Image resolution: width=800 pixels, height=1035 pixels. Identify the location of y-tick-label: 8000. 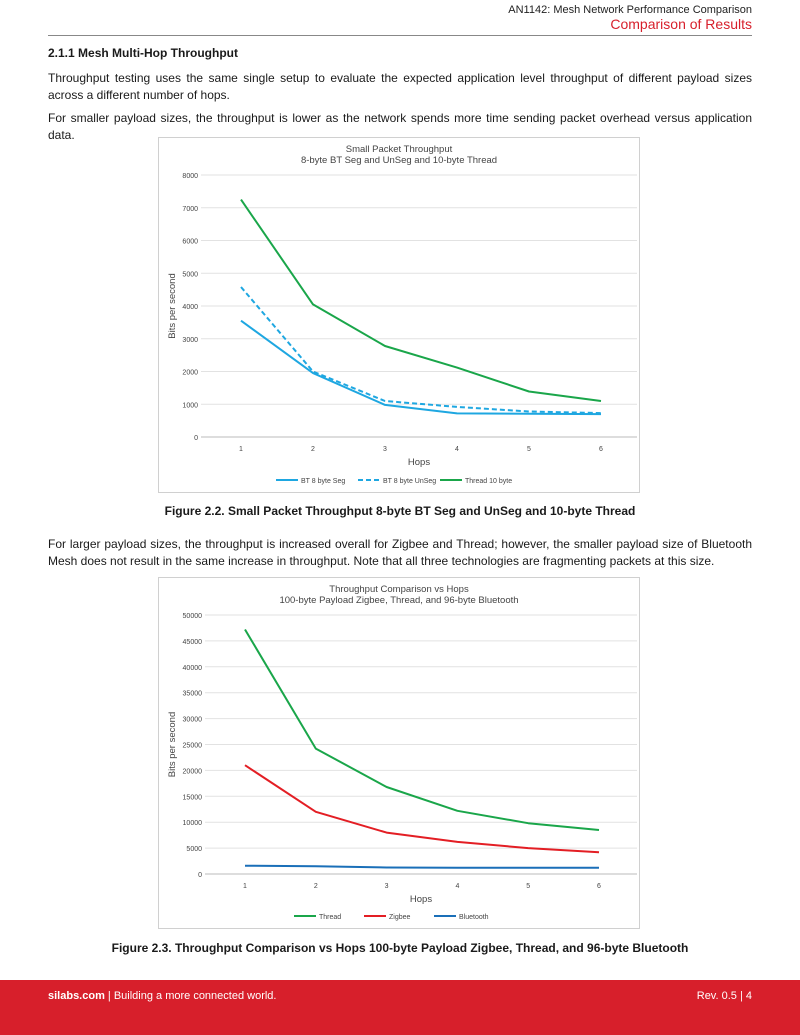
(190, 176).